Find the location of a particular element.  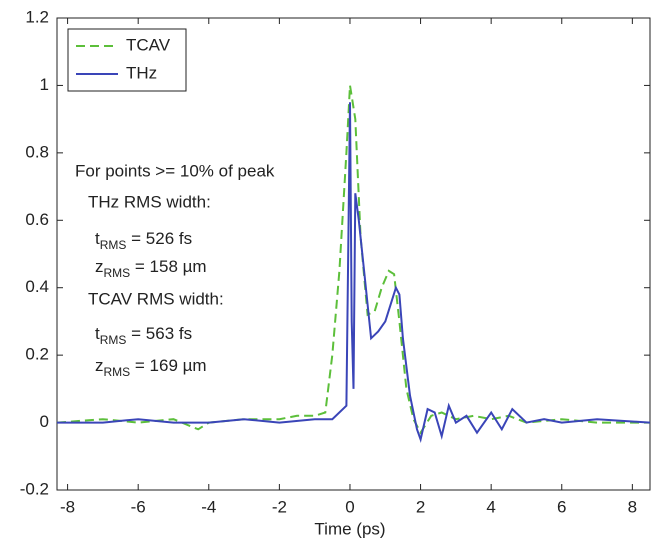

annotation-rest: = 169 µm is located at coordinates (168, 365).